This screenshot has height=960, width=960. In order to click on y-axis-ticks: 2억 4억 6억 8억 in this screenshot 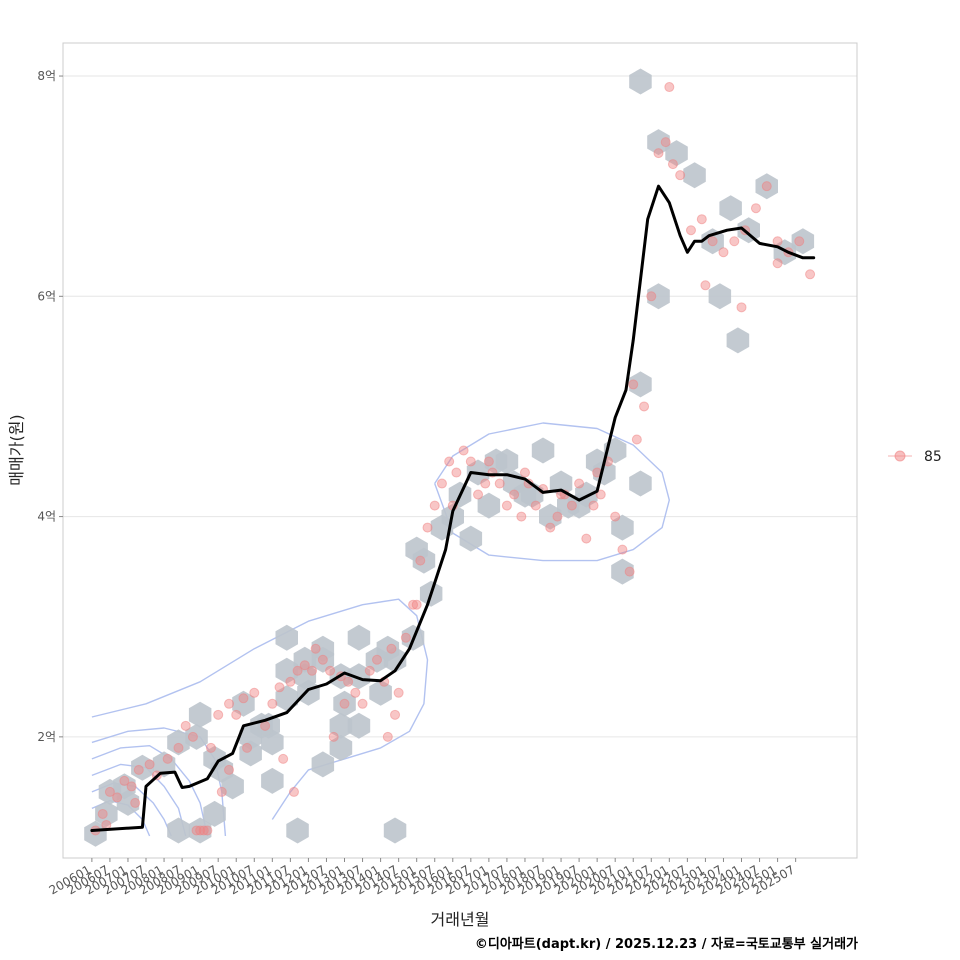, I will do `click(50, 406)`.